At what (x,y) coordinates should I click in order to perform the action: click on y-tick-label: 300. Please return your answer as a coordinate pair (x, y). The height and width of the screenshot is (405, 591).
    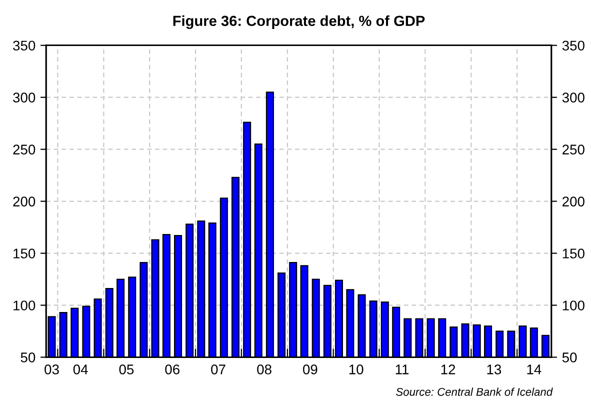
    Looking at the image, I should click on (24, 97).